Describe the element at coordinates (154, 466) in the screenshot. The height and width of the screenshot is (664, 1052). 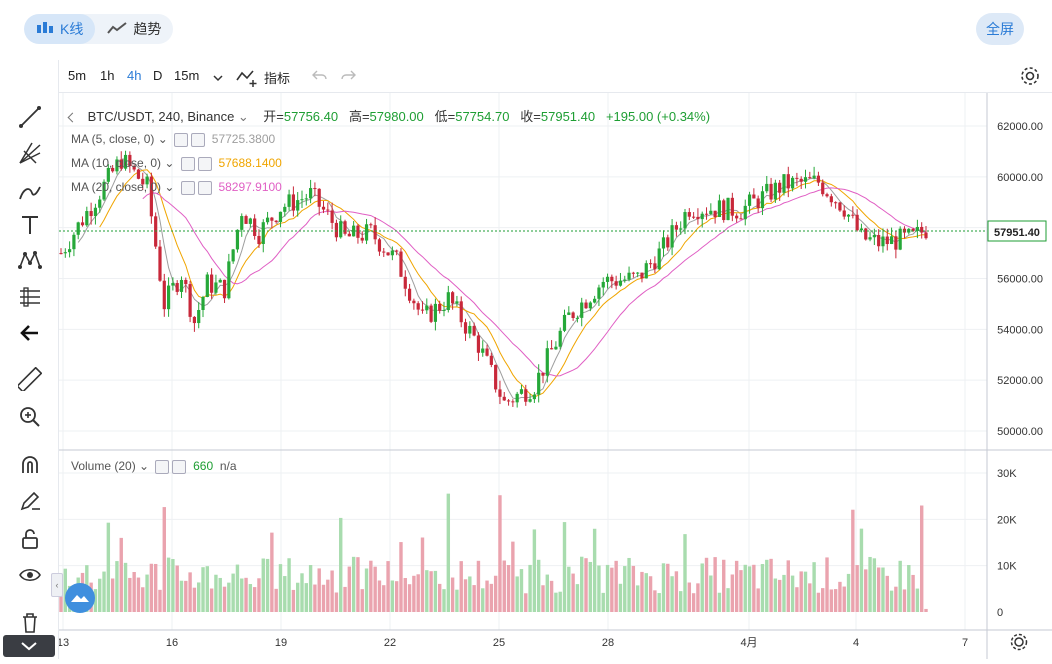
I see `volume-legend: Volume (20) ⌄ 660 n/a` at that location.